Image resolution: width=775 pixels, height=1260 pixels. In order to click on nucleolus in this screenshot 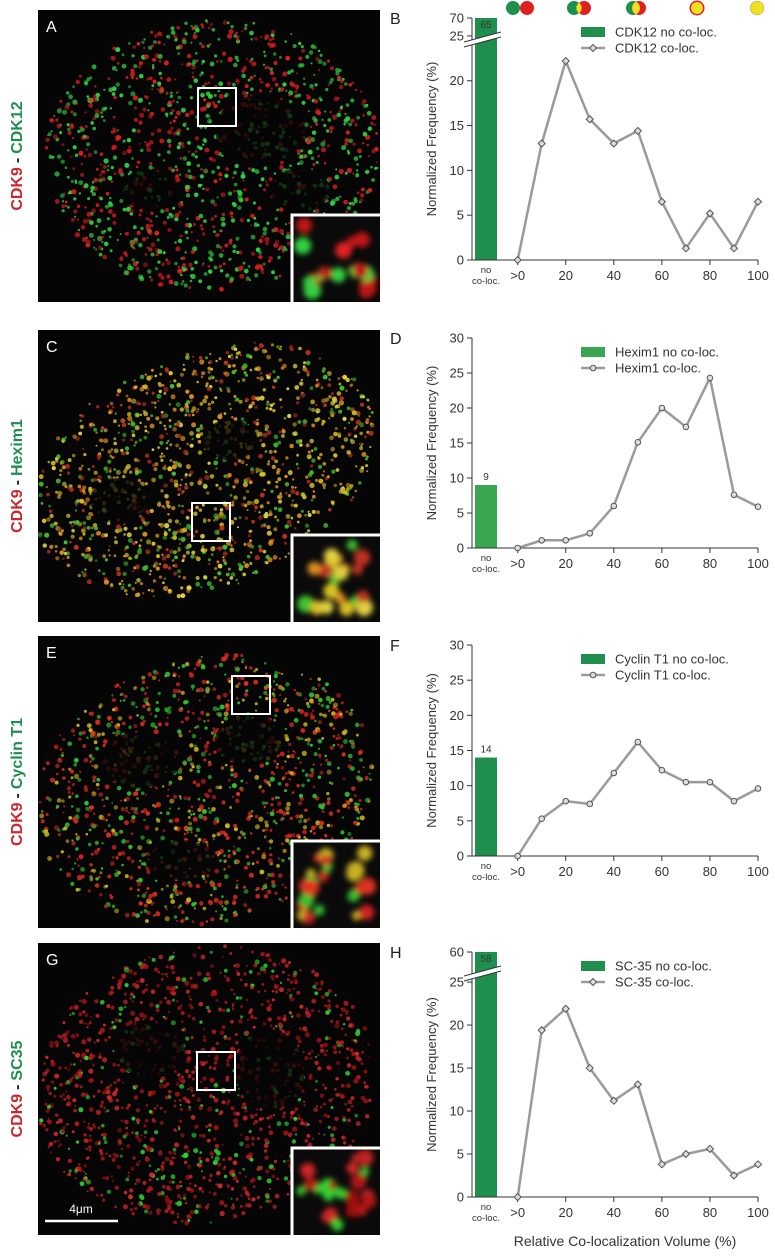, I will do `click(140, 760)`.